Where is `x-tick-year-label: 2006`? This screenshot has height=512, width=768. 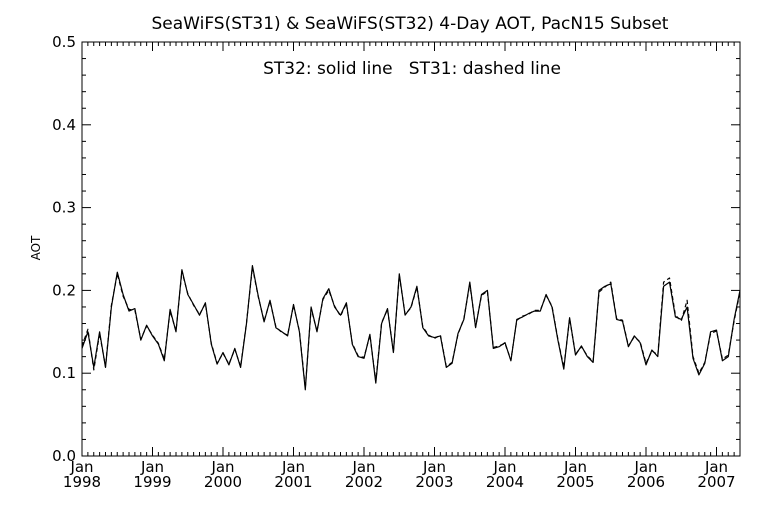
x-tick-year-label: 2006 is located at coordinates (646, 482).